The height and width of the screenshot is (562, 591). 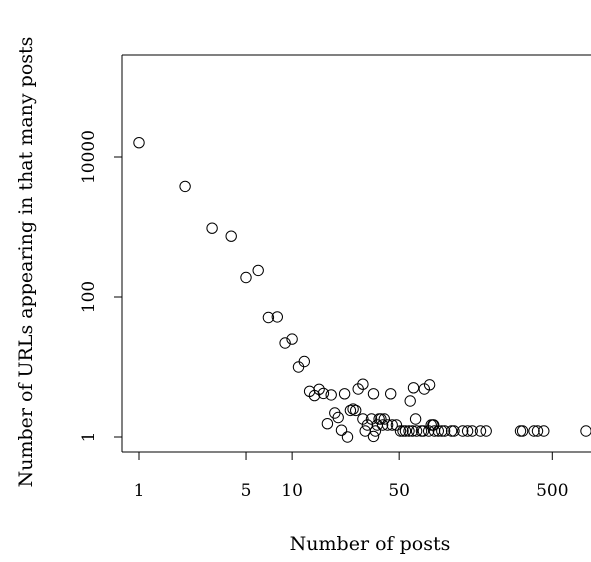 I want to click on x-axis-label: Number of posts, so click(x=370, y=544).